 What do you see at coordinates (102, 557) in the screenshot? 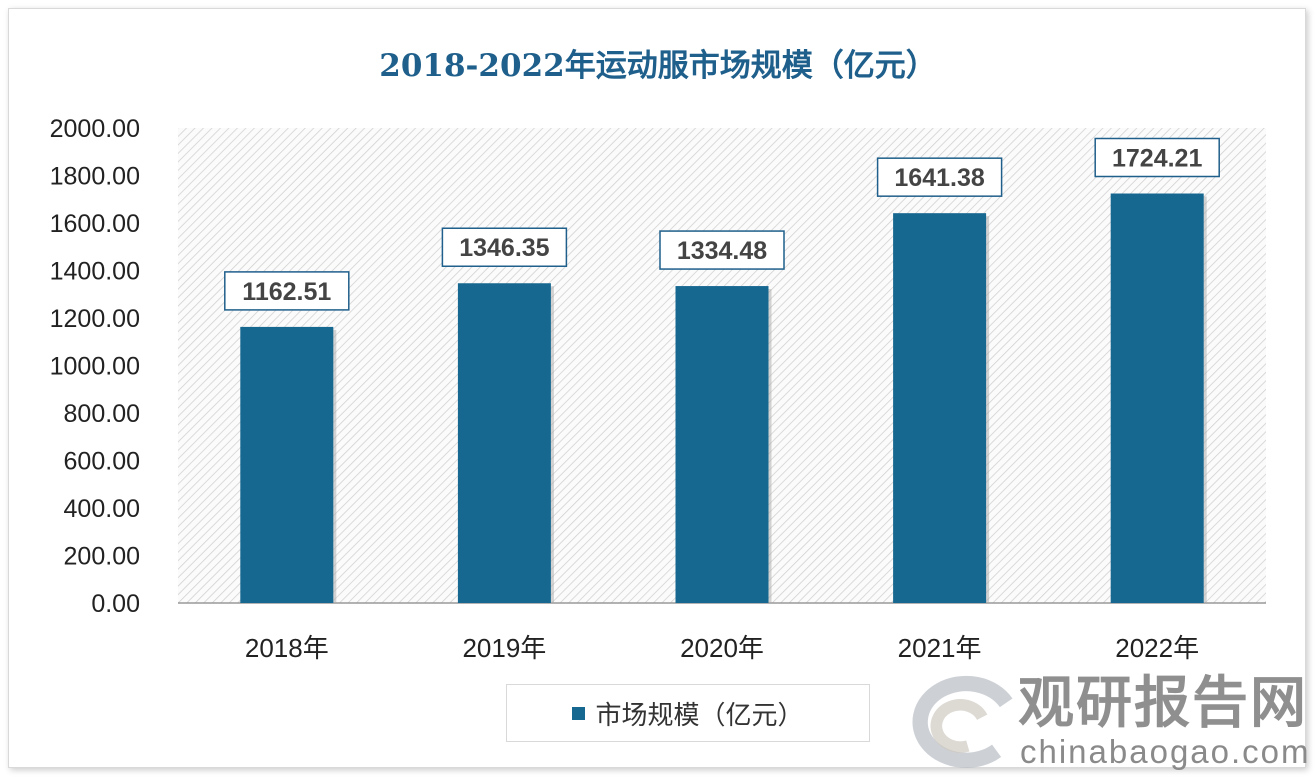
I see `y-tick-label: 200.00` at bounding box center [102, 557].